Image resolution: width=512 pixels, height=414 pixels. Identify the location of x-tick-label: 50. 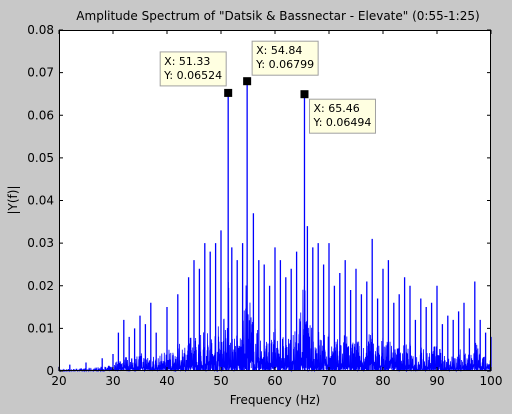
(220, 381).